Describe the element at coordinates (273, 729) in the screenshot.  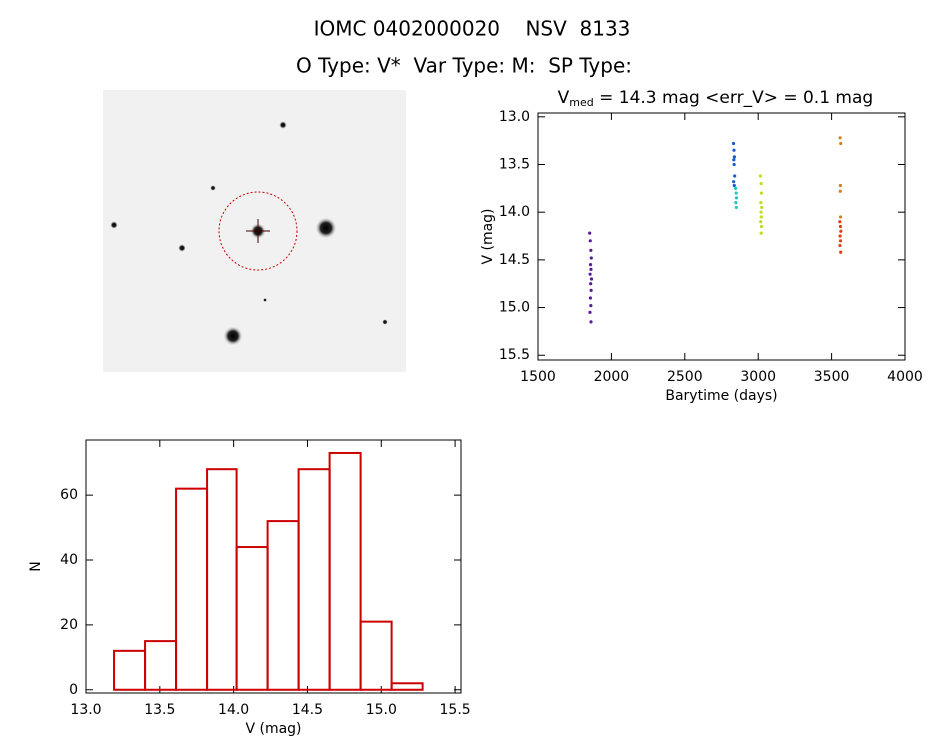
I see `x-axis-label: V (mag)` at that location.